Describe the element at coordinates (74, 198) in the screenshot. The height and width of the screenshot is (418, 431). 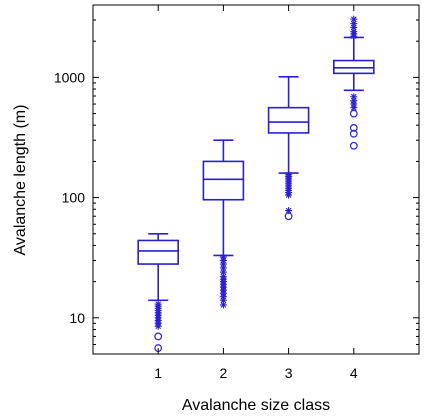
I see `y-tick-label: 100` at that location.